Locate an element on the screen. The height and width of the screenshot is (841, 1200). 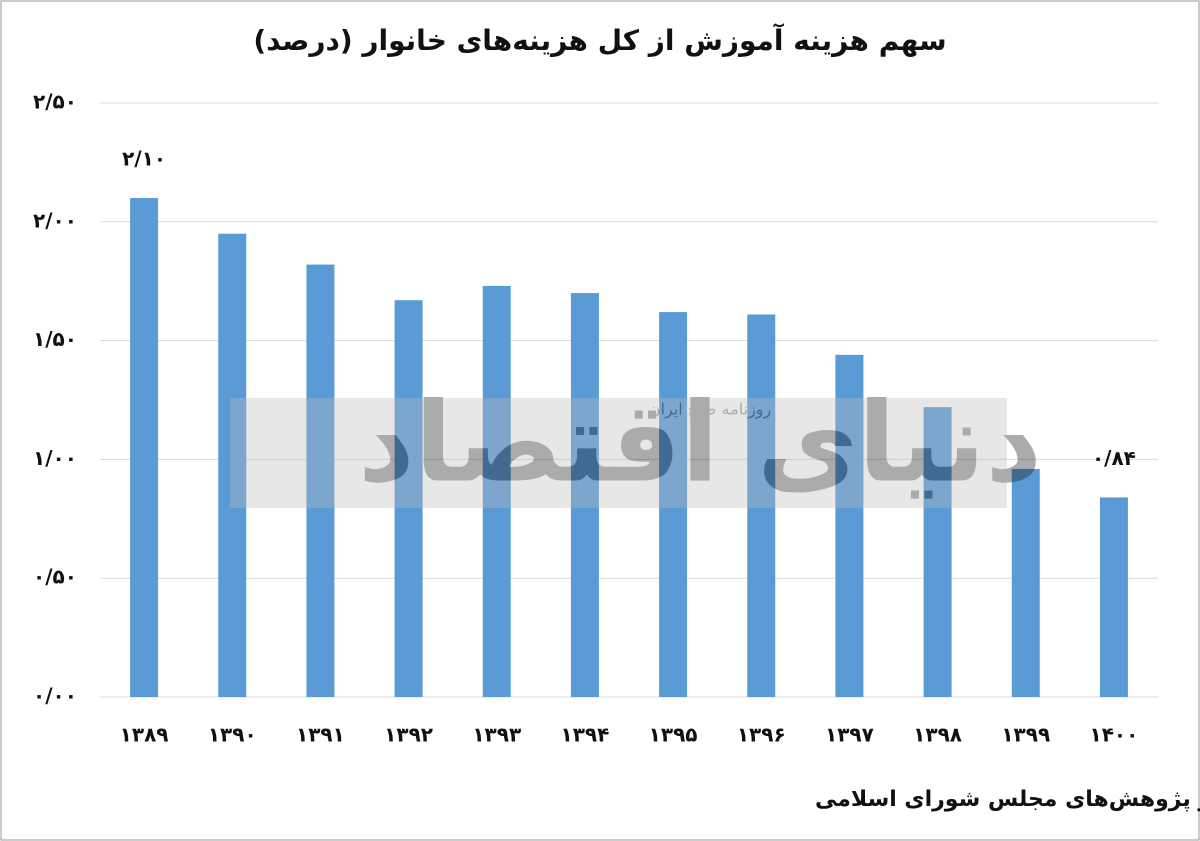
x-tick-label: ۱۳۹۳ is located at coordinates (496, 735).